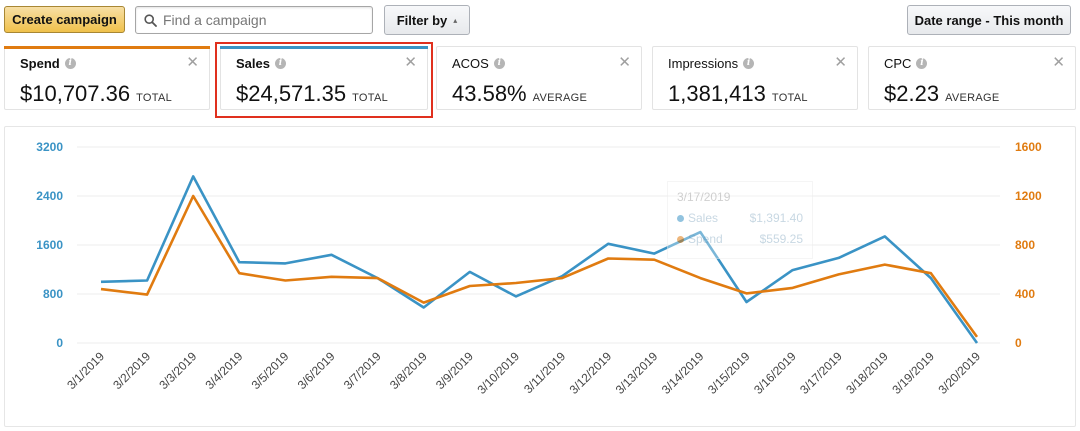  What do you see at coordinates (989, 20) in the screenshot?
I see `date-range-button: Date range - This month` at bounding box center [989, 20].